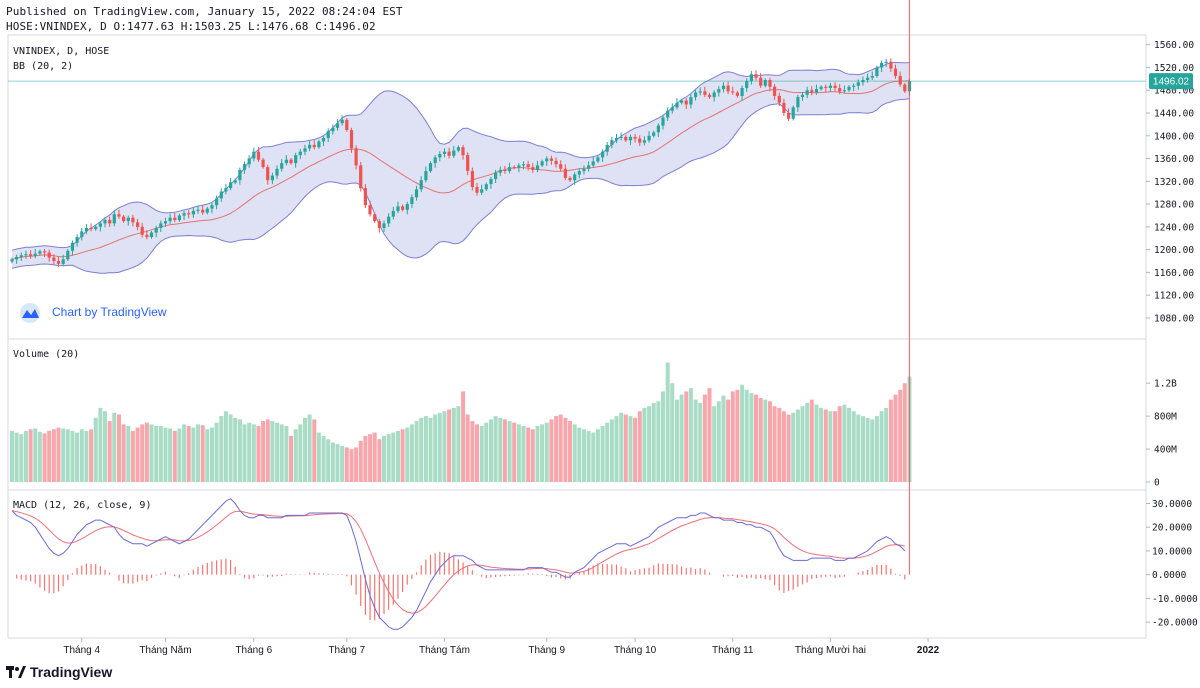 The height and width of the screenshot is (688, 1200). What do you see at coordinates (59, 672) in the screenshot?
I see `footer-brand: TradingView` at bounding box center [59, 672].